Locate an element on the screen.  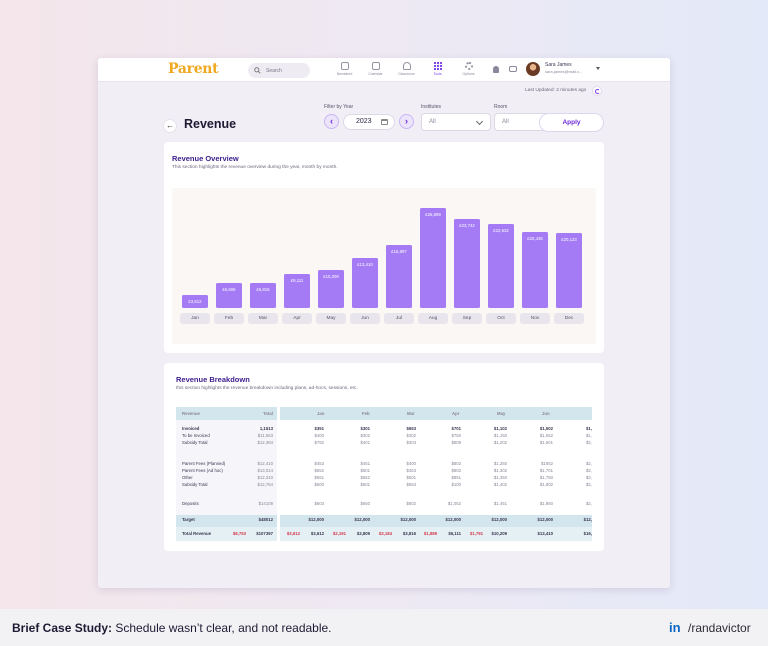
search-input: Search is located at coordinates (279, 70).